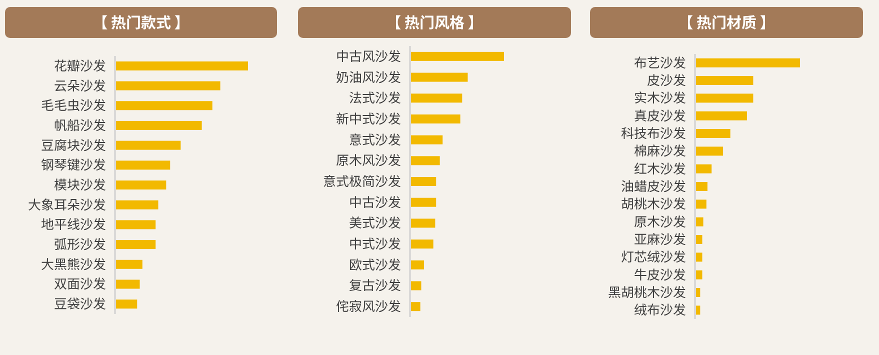 The image size is (879, 355). I want to click on y-tick-label: 双面沙发, so click(80, 283).